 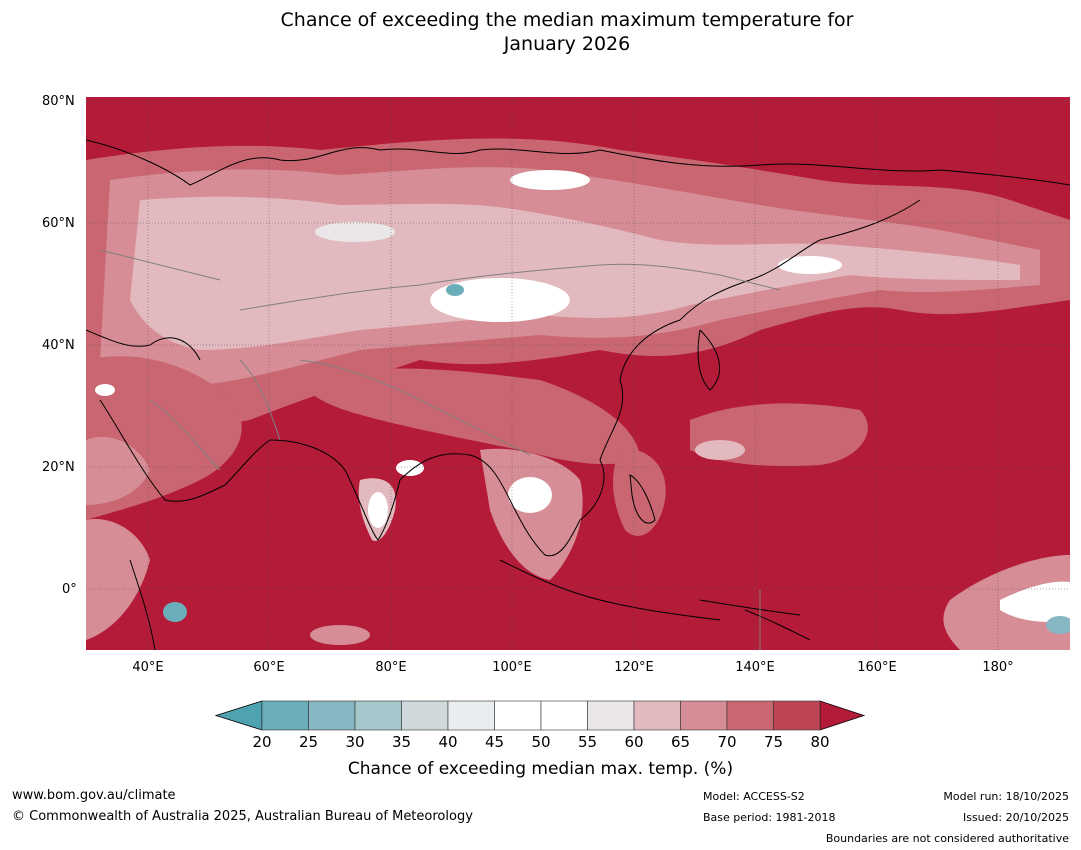 I want to click on colorbar-tick-label: 55, so click(x=587, y=742).